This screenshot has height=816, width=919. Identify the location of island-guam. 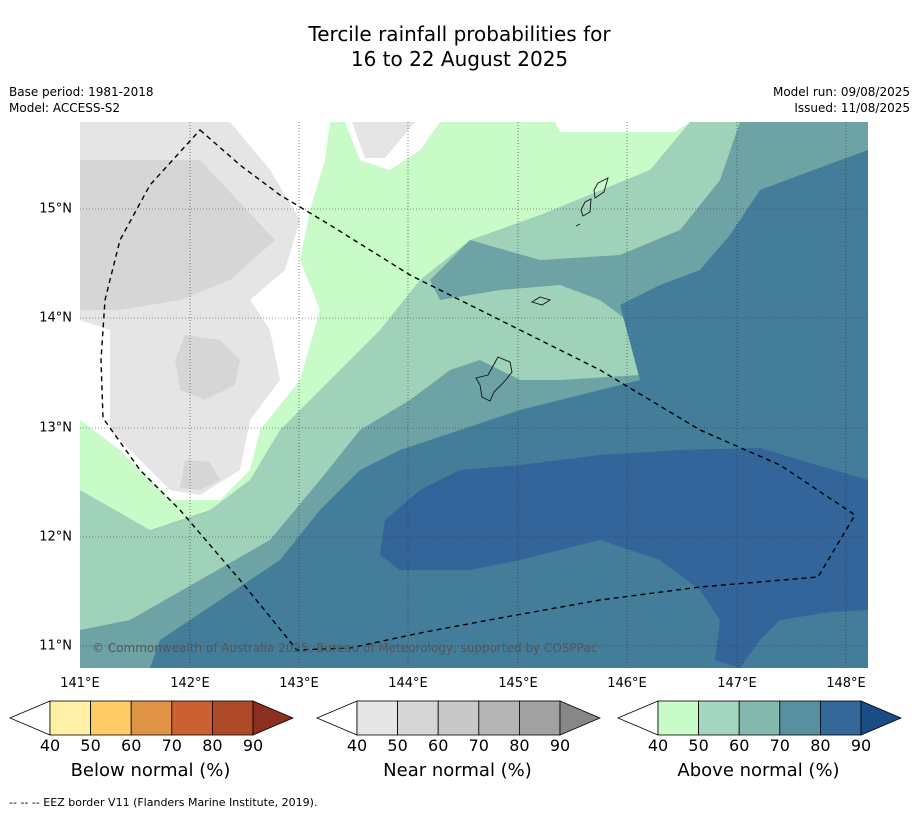
(494, 379).